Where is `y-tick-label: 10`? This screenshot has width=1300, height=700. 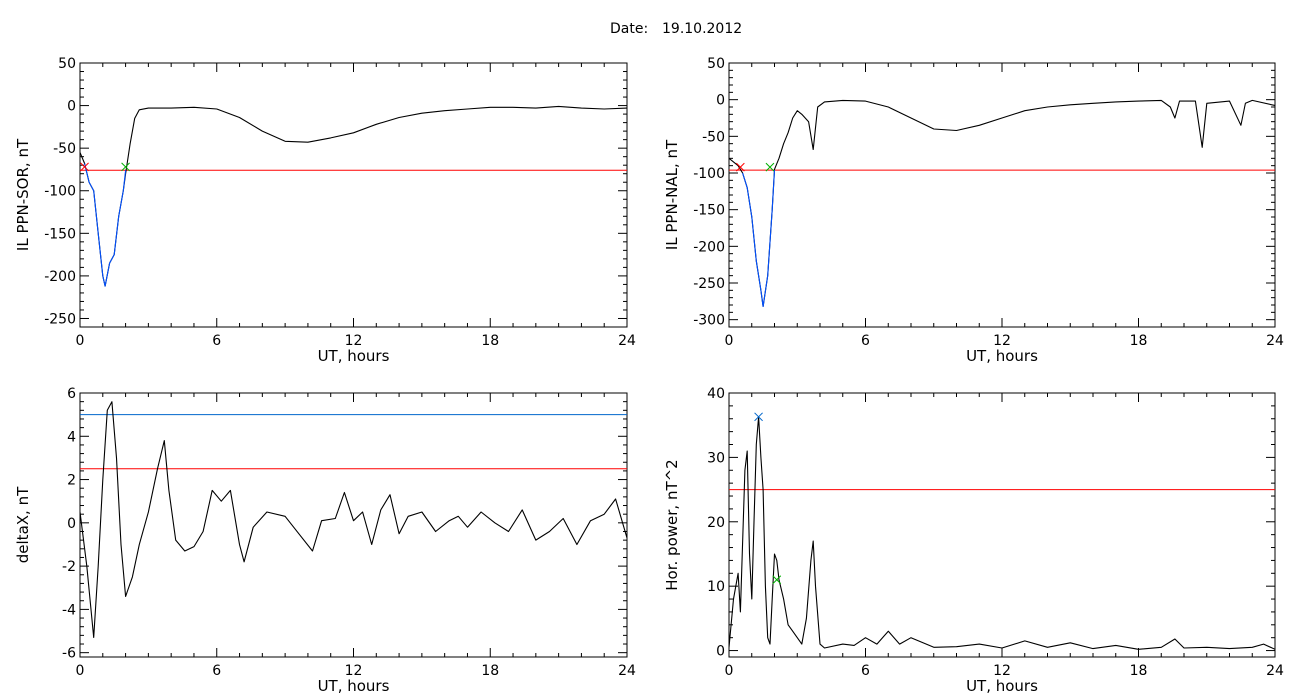
y-tick-label: 10 is located at coordinates (716, 587).